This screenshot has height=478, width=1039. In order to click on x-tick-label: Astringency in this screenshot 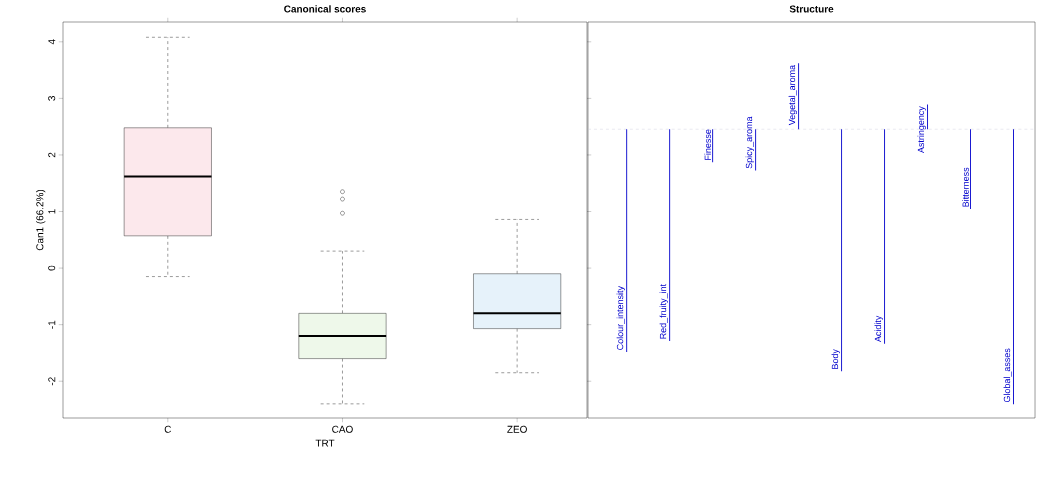, I will do `click(921, 130)`.